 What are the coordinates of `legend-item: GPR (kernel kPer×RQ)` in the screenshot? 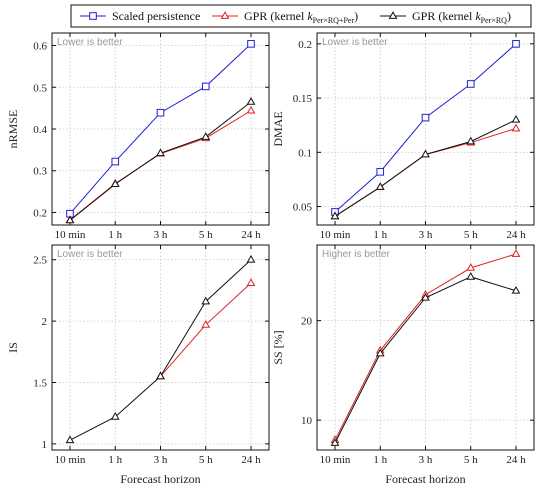 It's located at (445, 17).